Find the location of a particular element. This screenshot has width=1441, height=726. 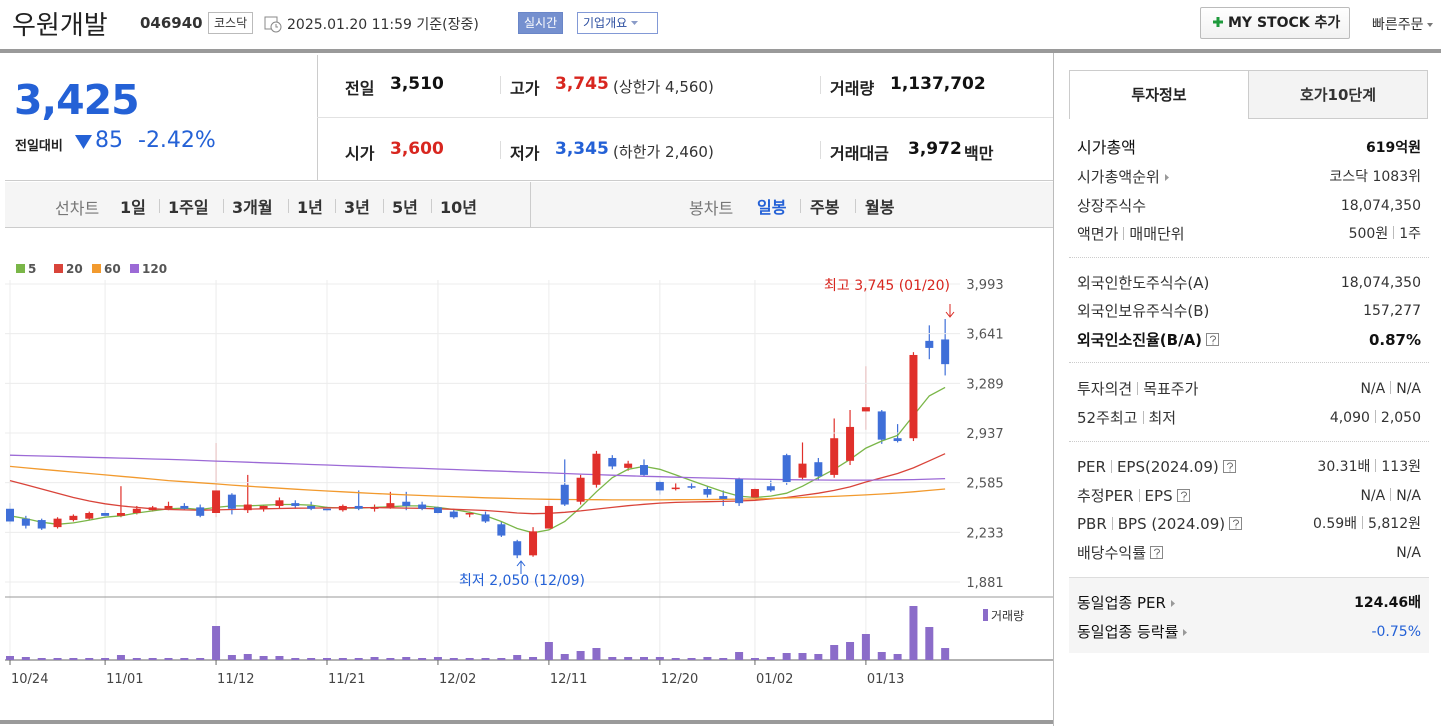

quick-order: 빠른주문 is located at coordinates (1403, 24).